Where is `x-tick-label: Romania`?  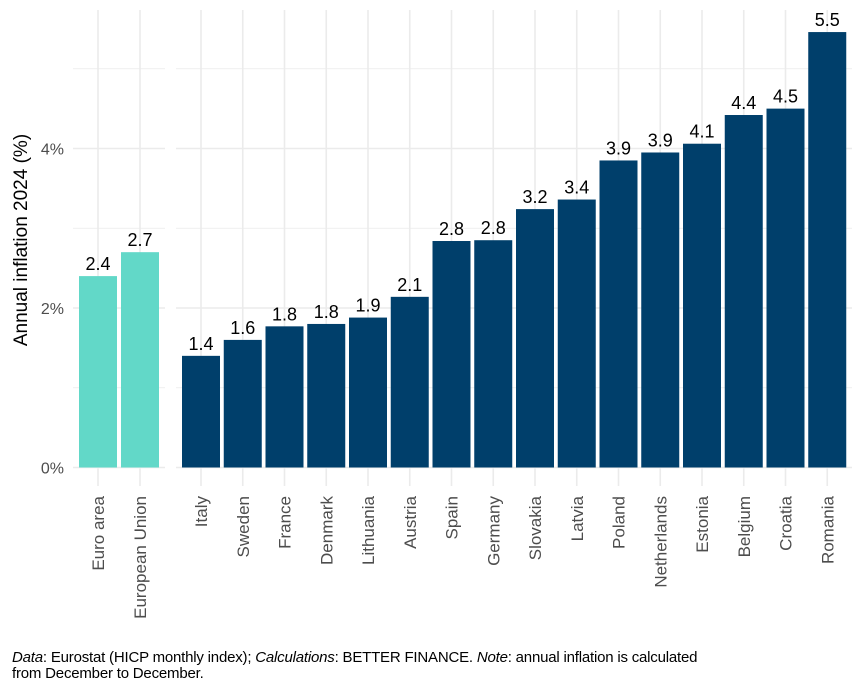
x-tick-label: Romania is located at coordinates (827, 529).